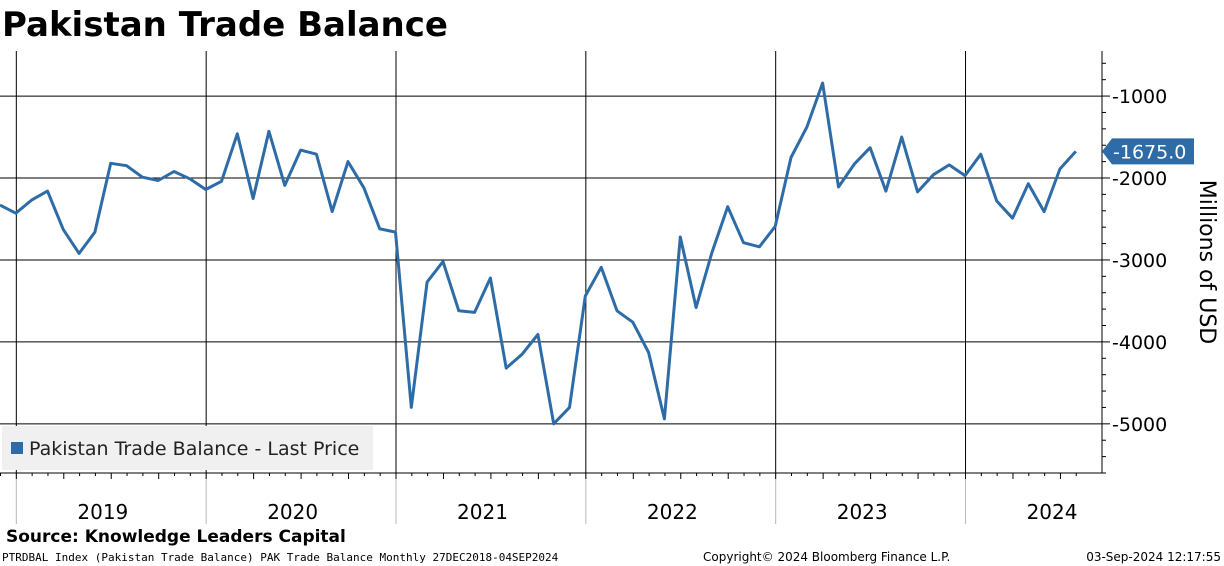 The width and height of the screenshot is (1224, 566). I want to click on legend-label: Pakistan Trade Balance - Last Price, so click(194, 449).